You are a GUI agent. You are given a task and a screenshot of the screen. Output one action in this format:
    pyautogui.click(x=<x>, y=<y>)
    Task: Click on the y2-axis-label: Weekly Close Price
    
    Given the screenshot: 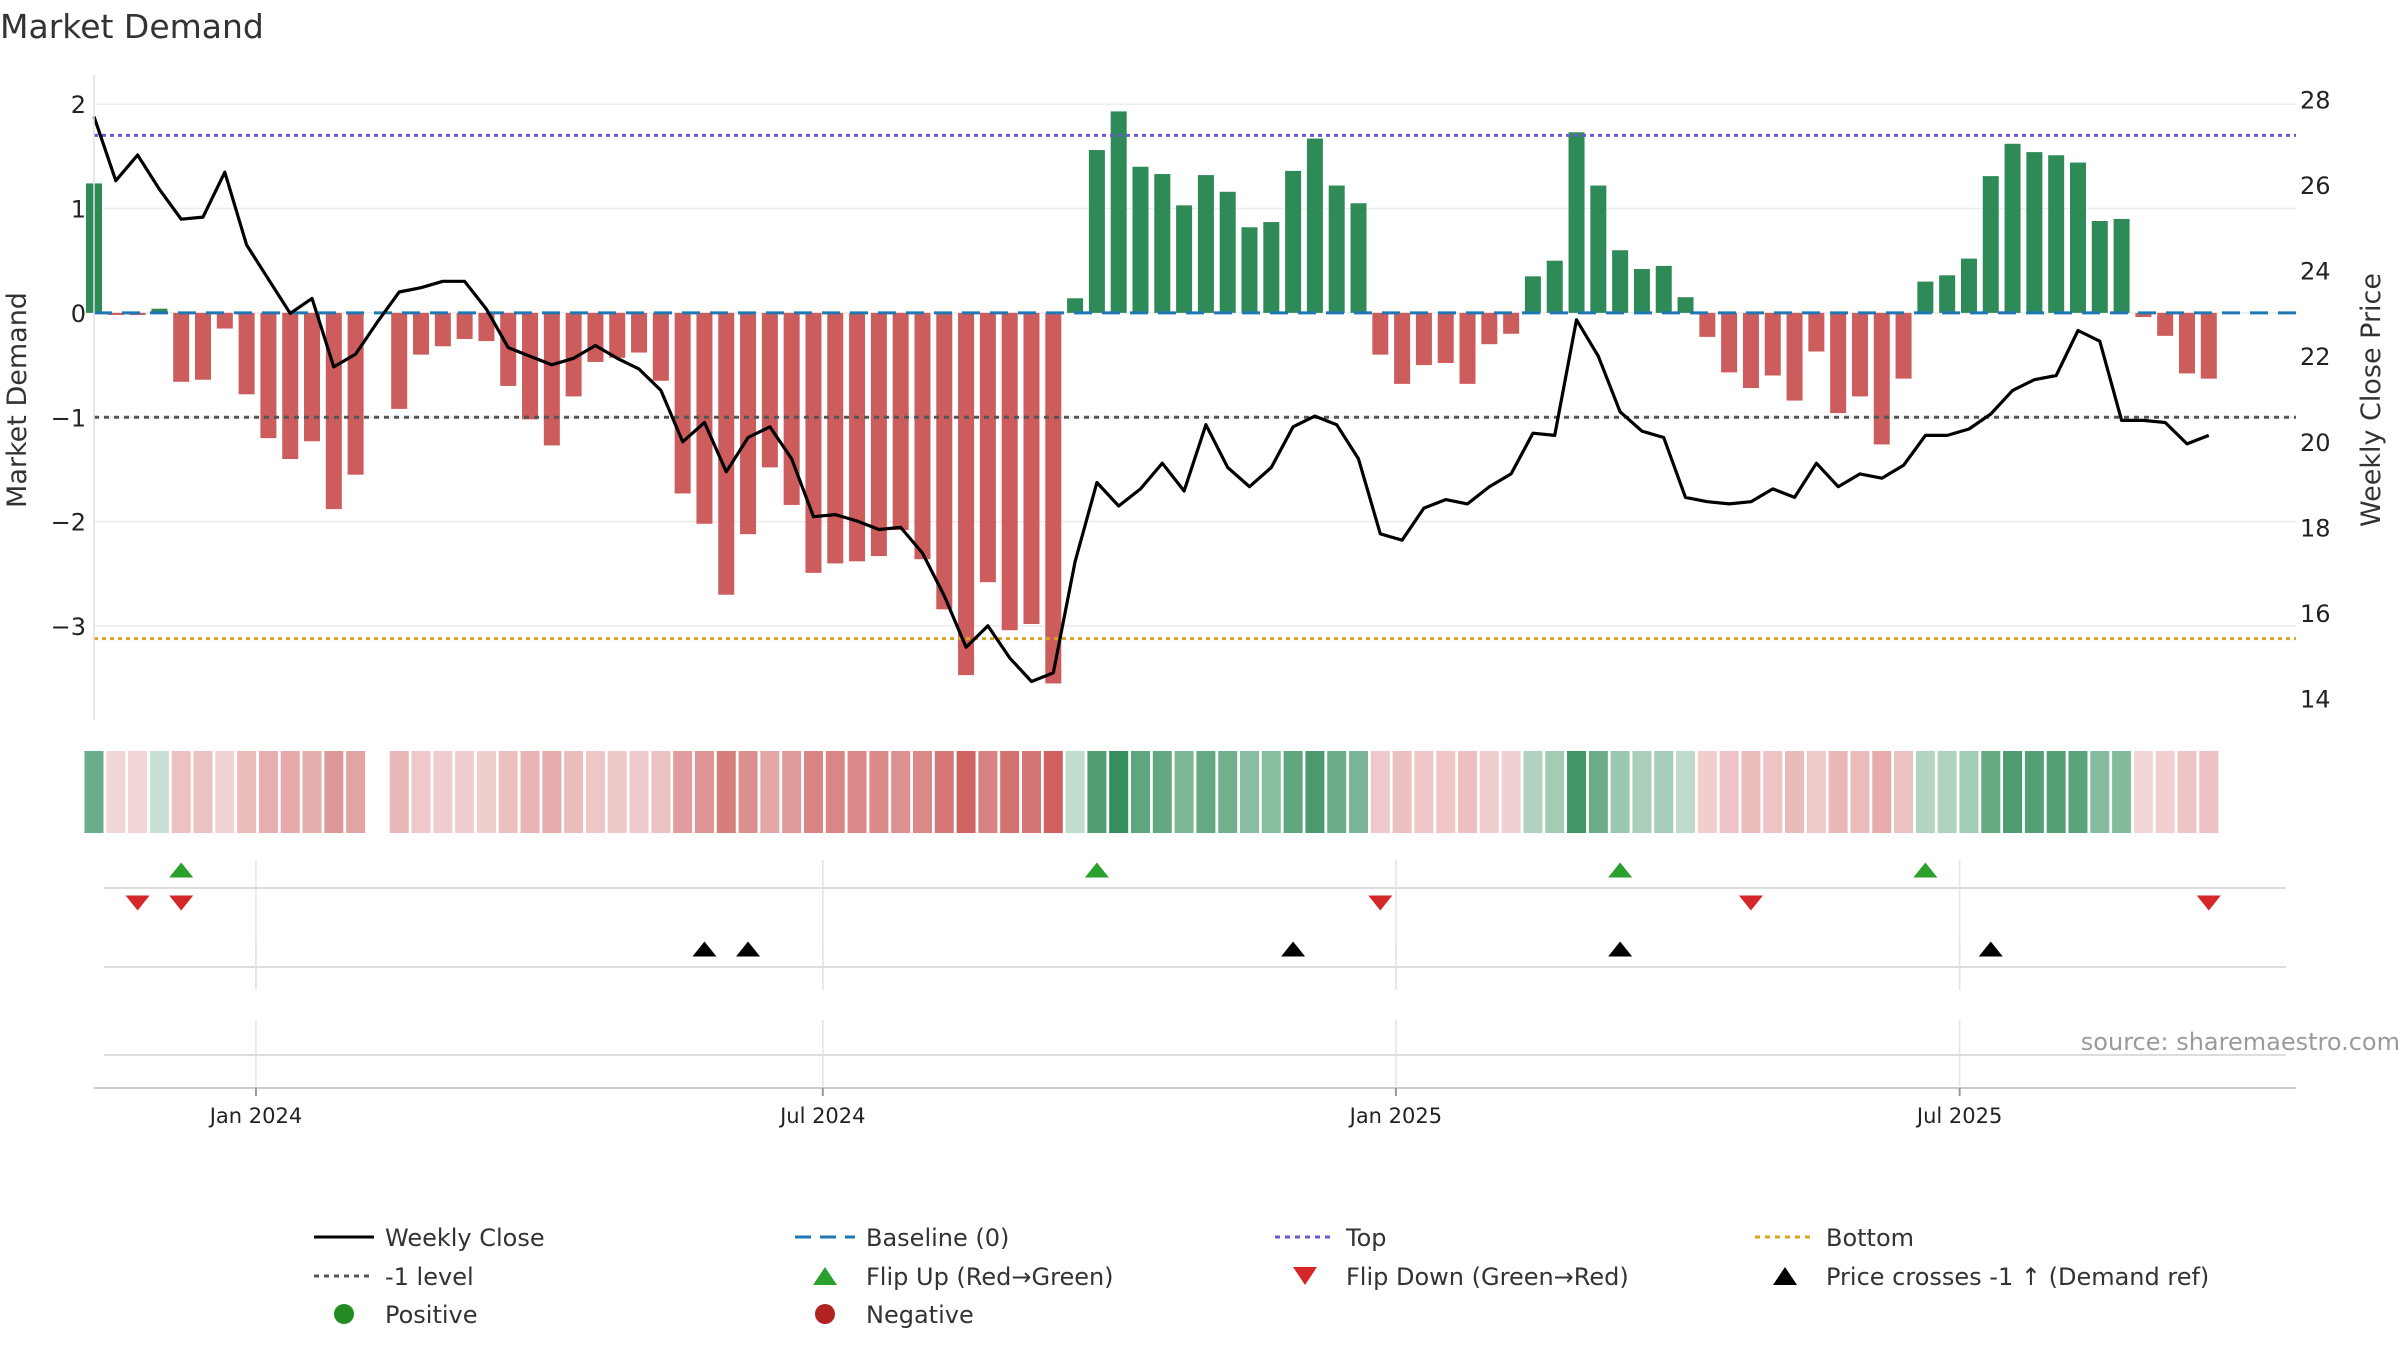 What is the action you would take?
    pyautogui.click(x=2371, y=400)
    